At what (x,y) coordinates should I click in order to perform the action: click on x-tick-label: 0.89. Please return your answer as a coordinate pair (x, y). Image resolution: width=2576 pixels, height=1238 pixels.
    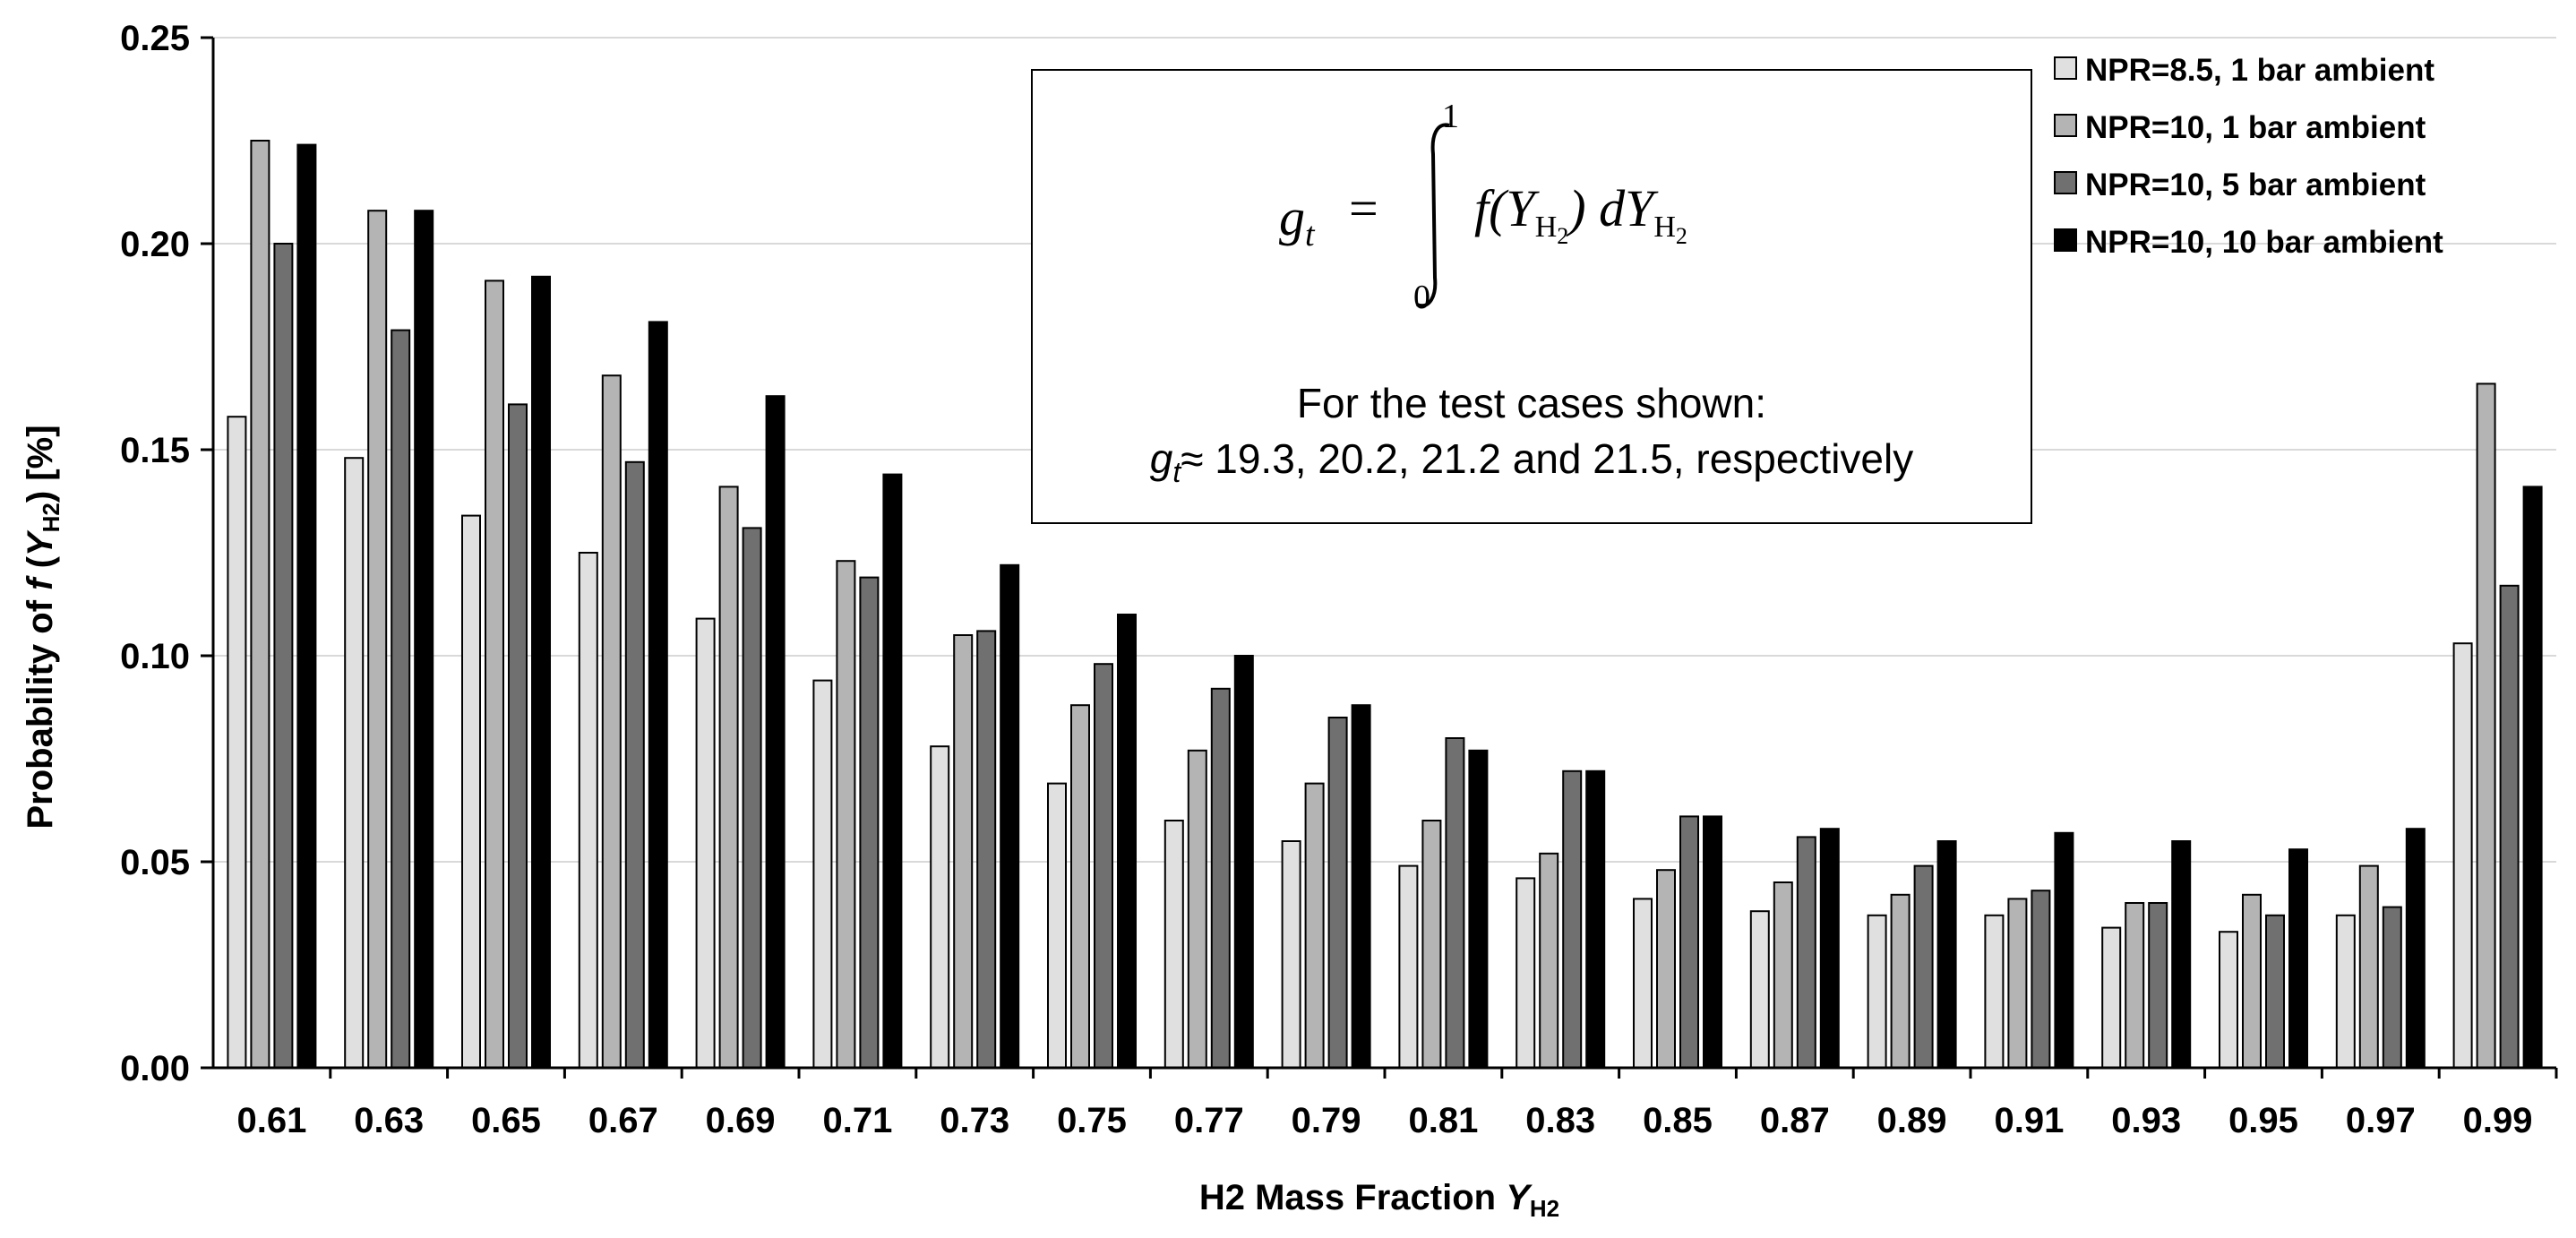
    Looking at the image, I should click on (1912, 1120).